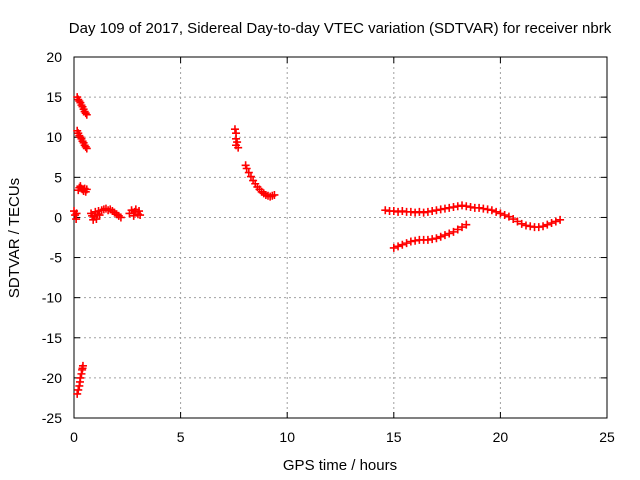 This screenshot has width=640, height=480. Describe the element at coordinates (52, 378) in the screenshot. I see `y-tick-label: -20` at that location.